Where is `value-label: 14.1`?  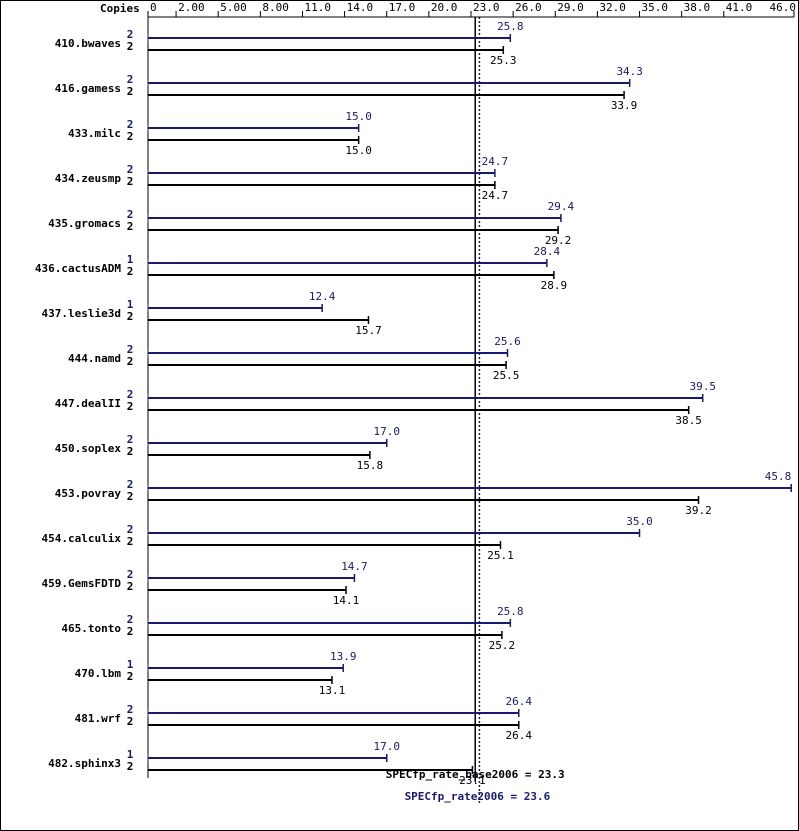 value-label: 14.1 is located at coordinates (346, 600).